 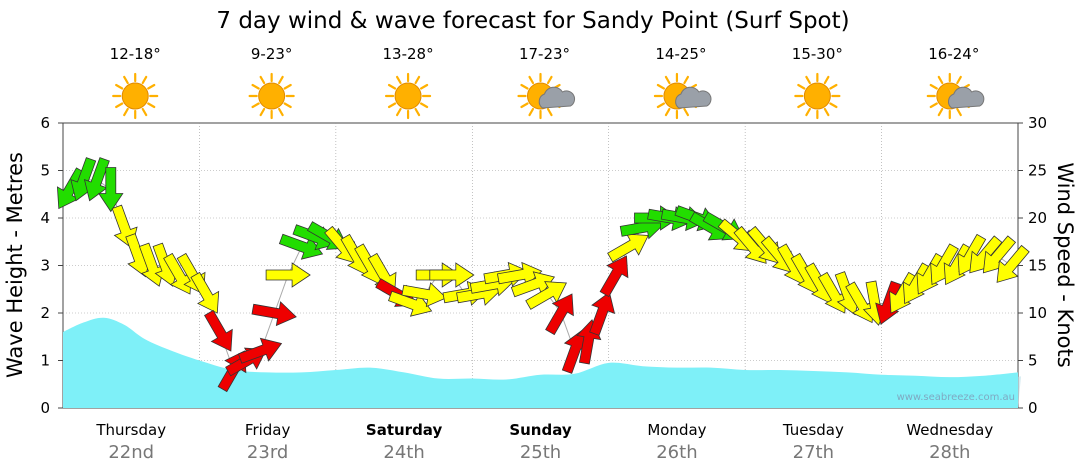 What do you see at coordinates (813, 430) in the screenshot?
I see `day-name: Tuesday` at bounding box center [813, 430].